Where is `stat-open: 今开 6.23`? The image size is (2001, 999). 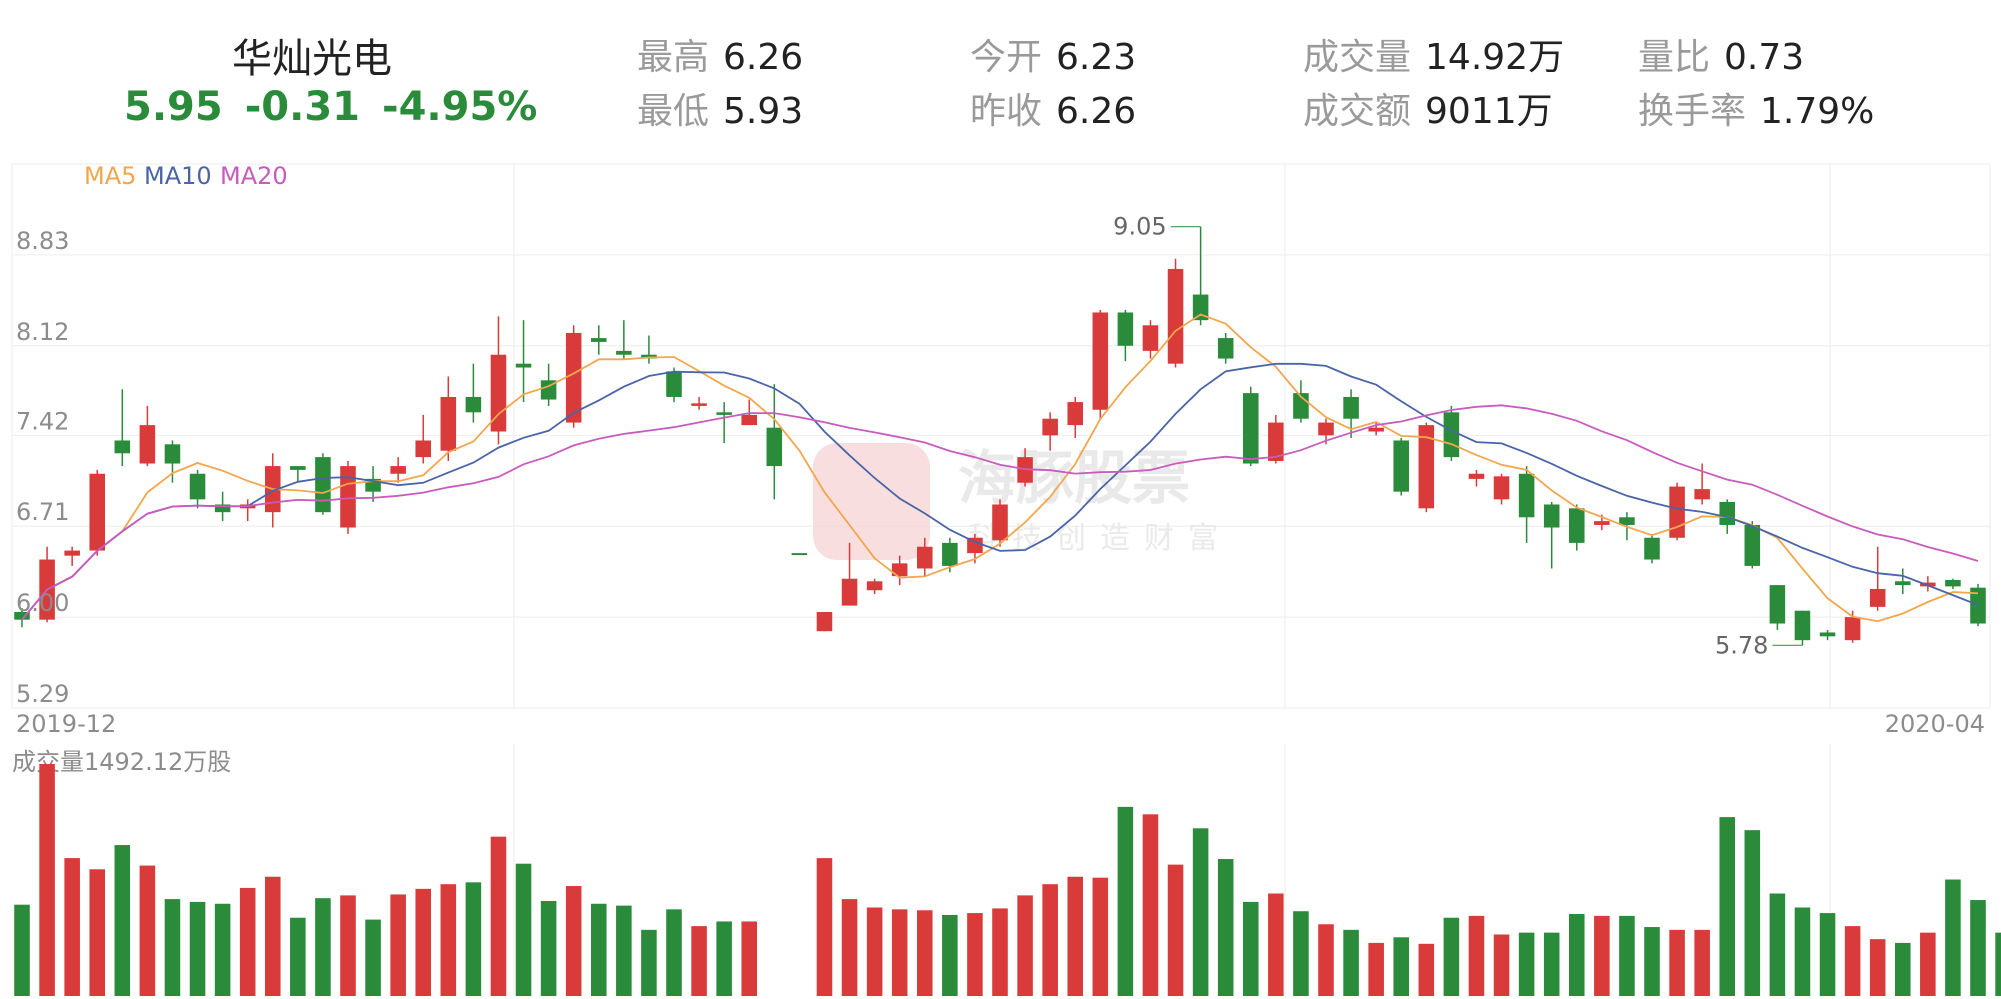
stat-open: 今开 6.23 is located at coordinates (1053, 57).